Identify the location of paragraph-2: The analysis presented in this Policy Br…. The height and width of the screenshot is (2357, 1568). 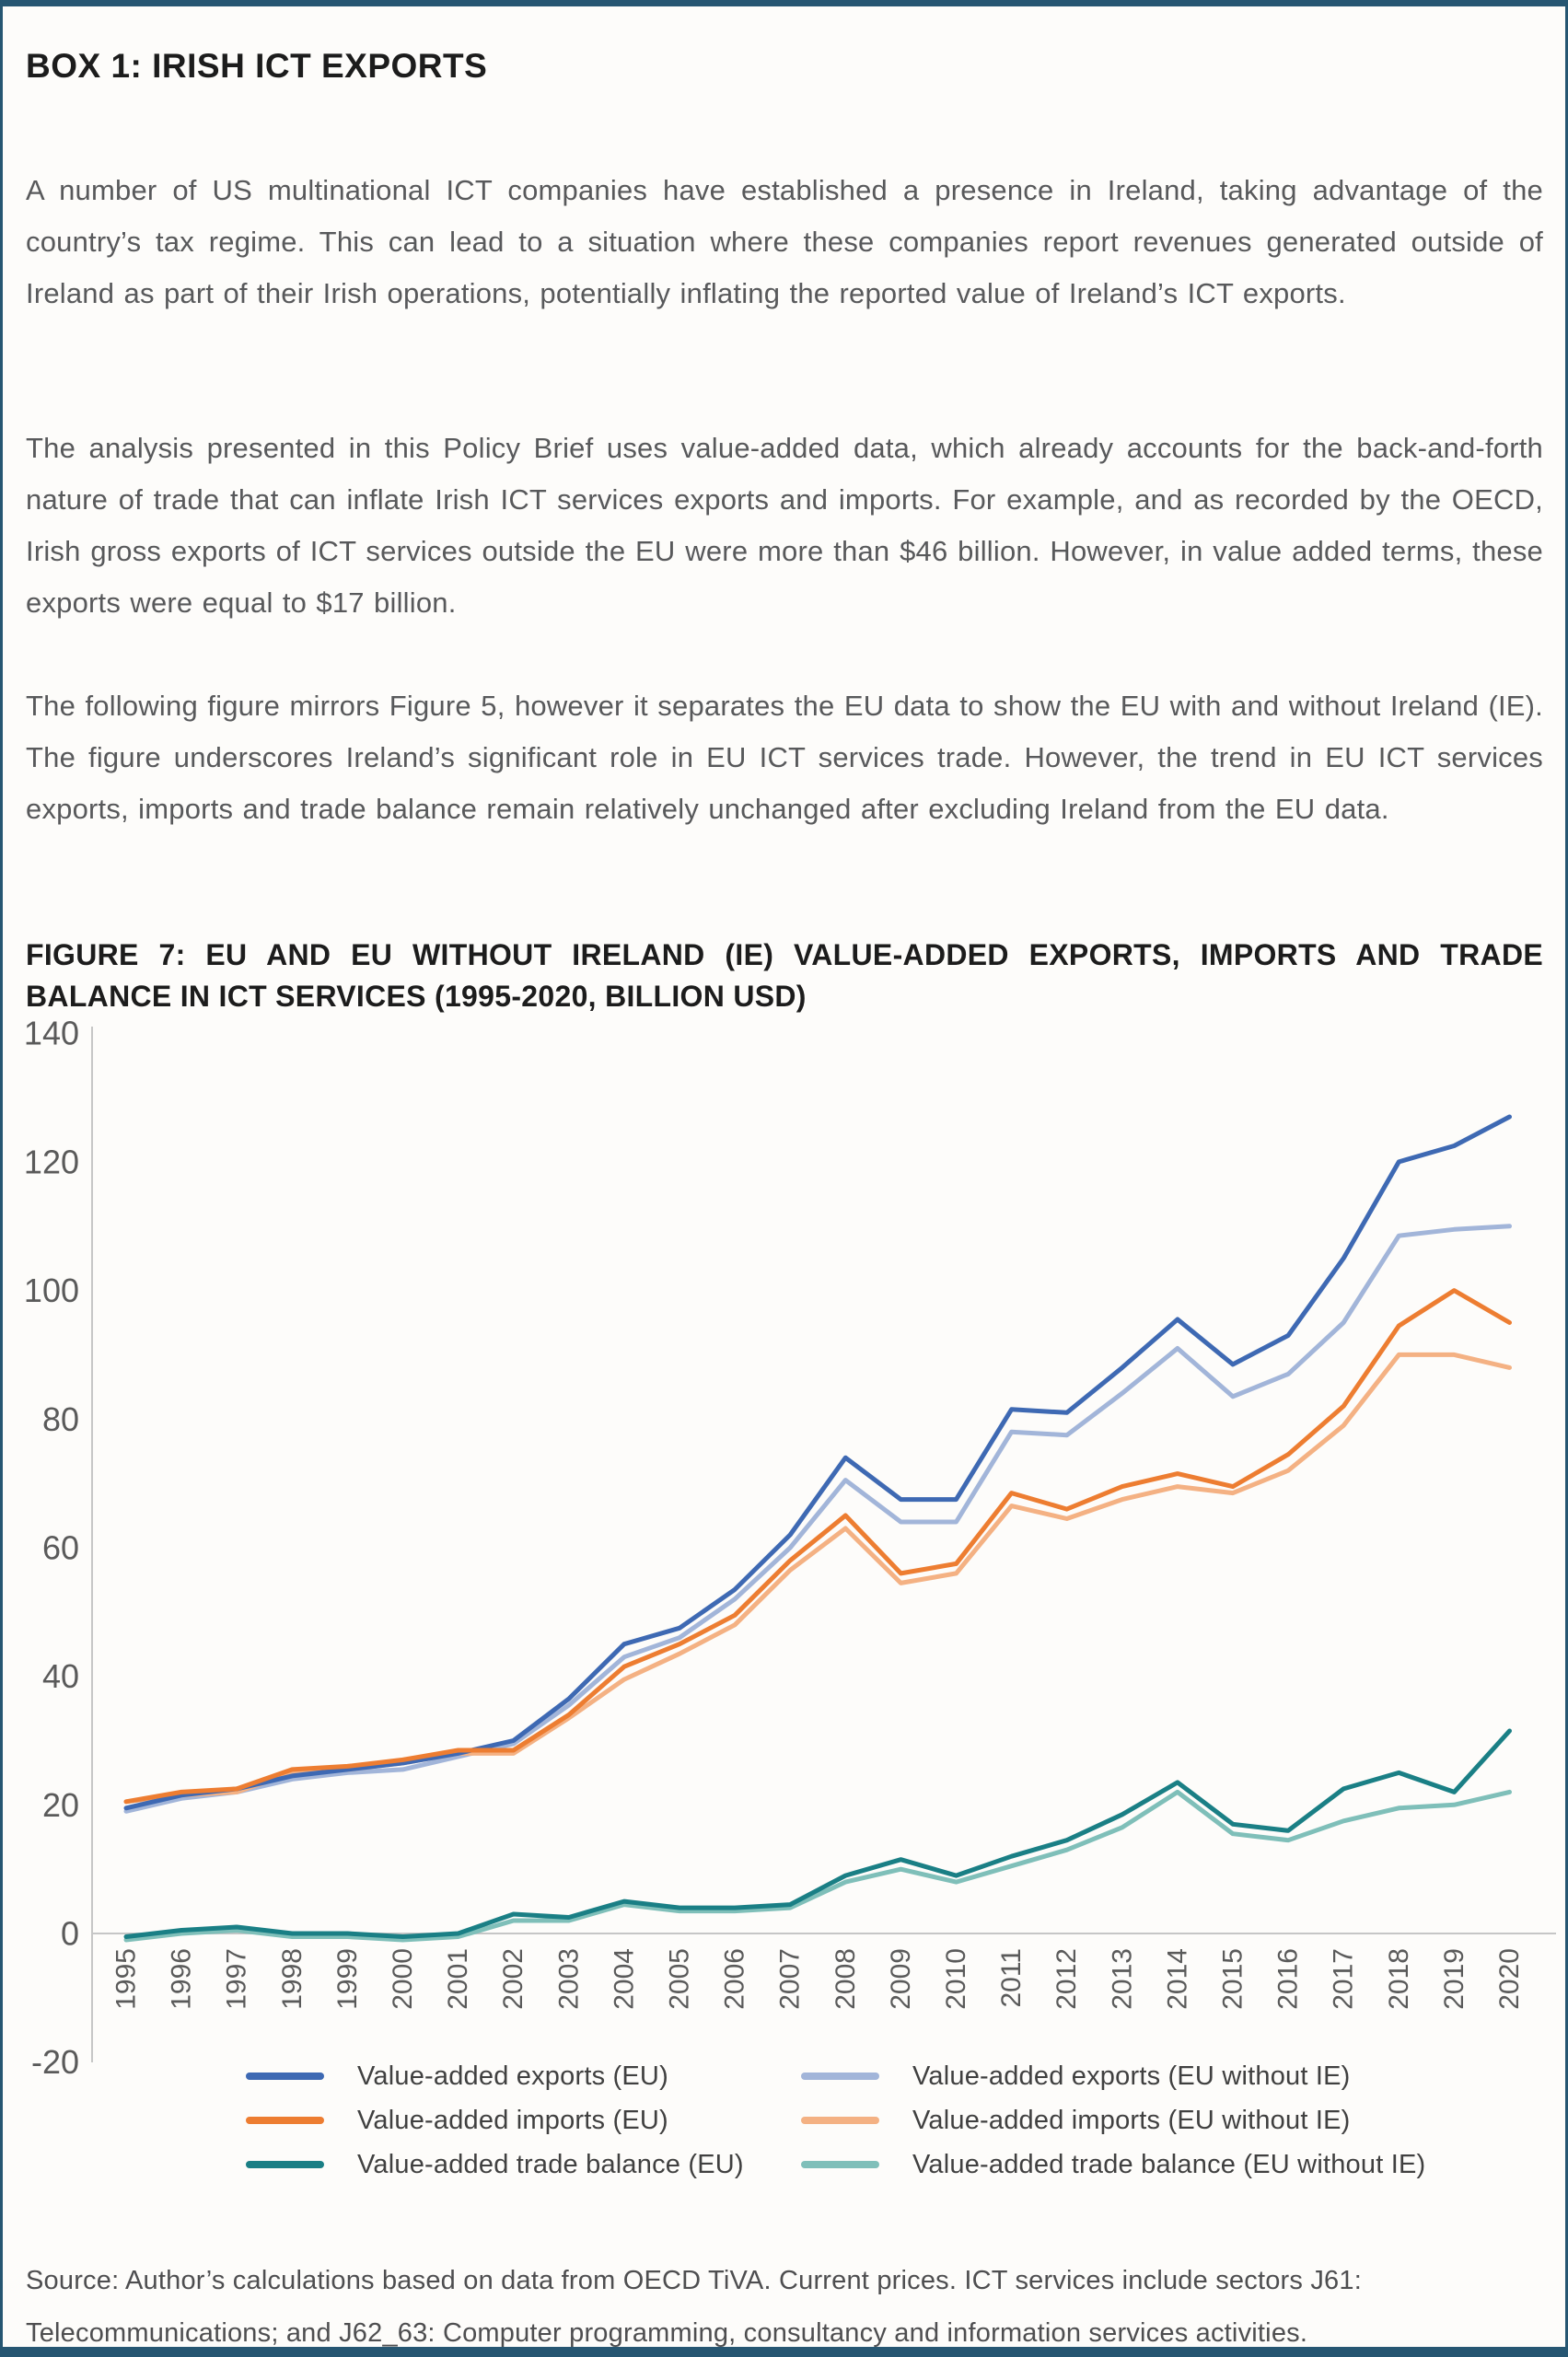
(784, 525).